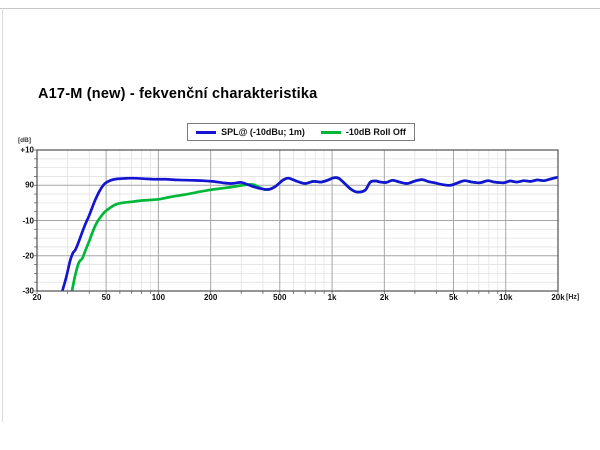 The image size is (600, 450). I want to click on y-tick-label: 90, so click(29, 185).